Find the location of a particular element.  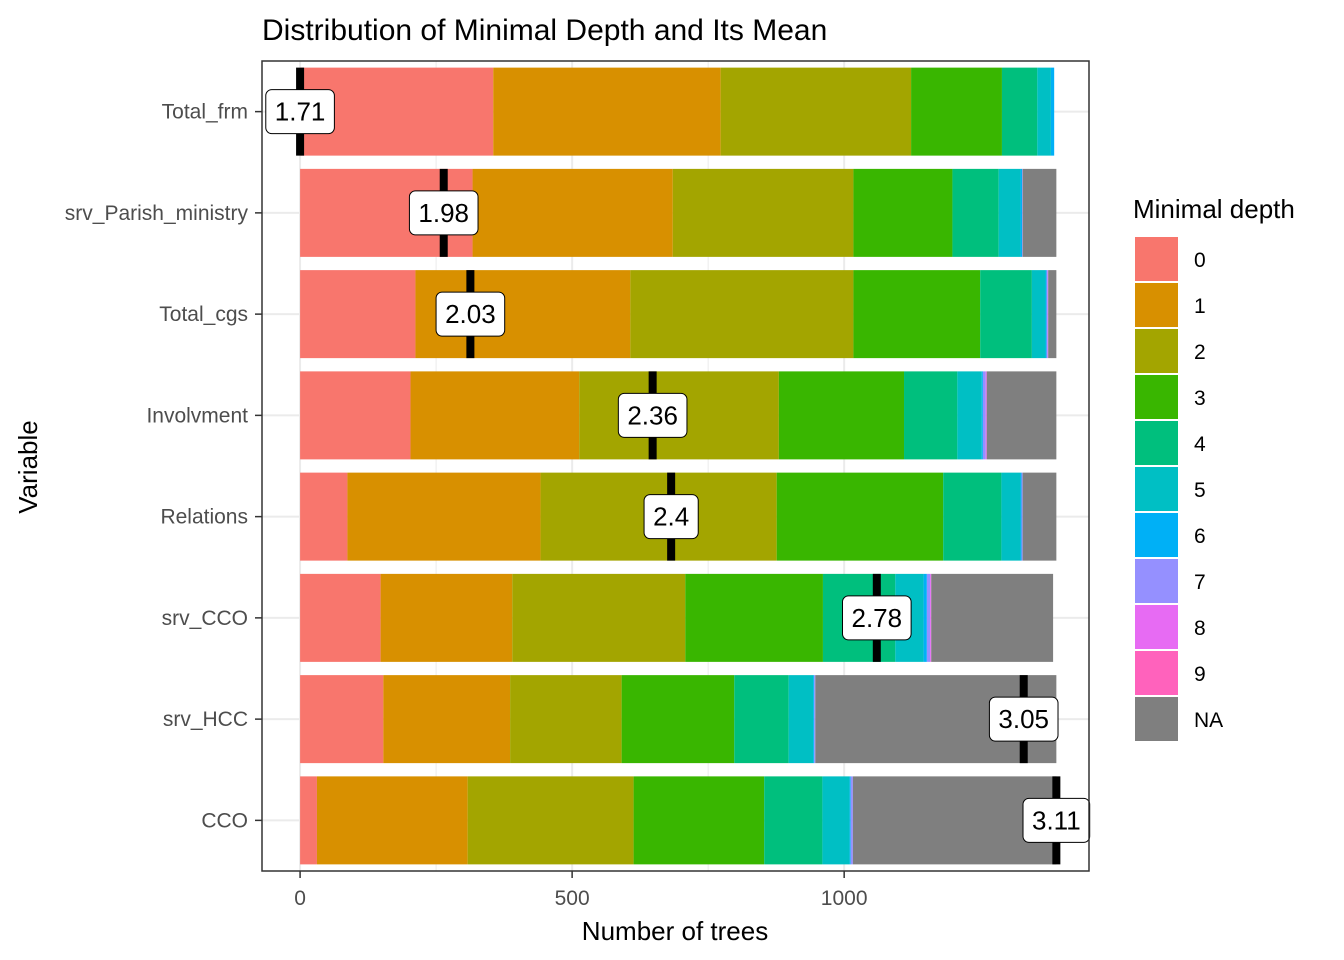

y-tick-label: Total_frm is located at coordinates (205, 112).